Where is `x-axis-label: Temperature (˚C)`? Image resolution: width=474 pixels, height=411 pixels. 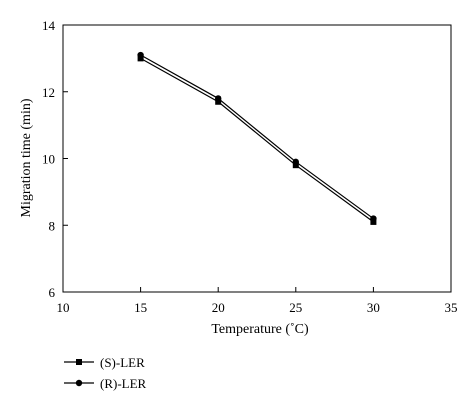 x-axis-label: Temperature (˚C) is located at coordinates (260, 329).